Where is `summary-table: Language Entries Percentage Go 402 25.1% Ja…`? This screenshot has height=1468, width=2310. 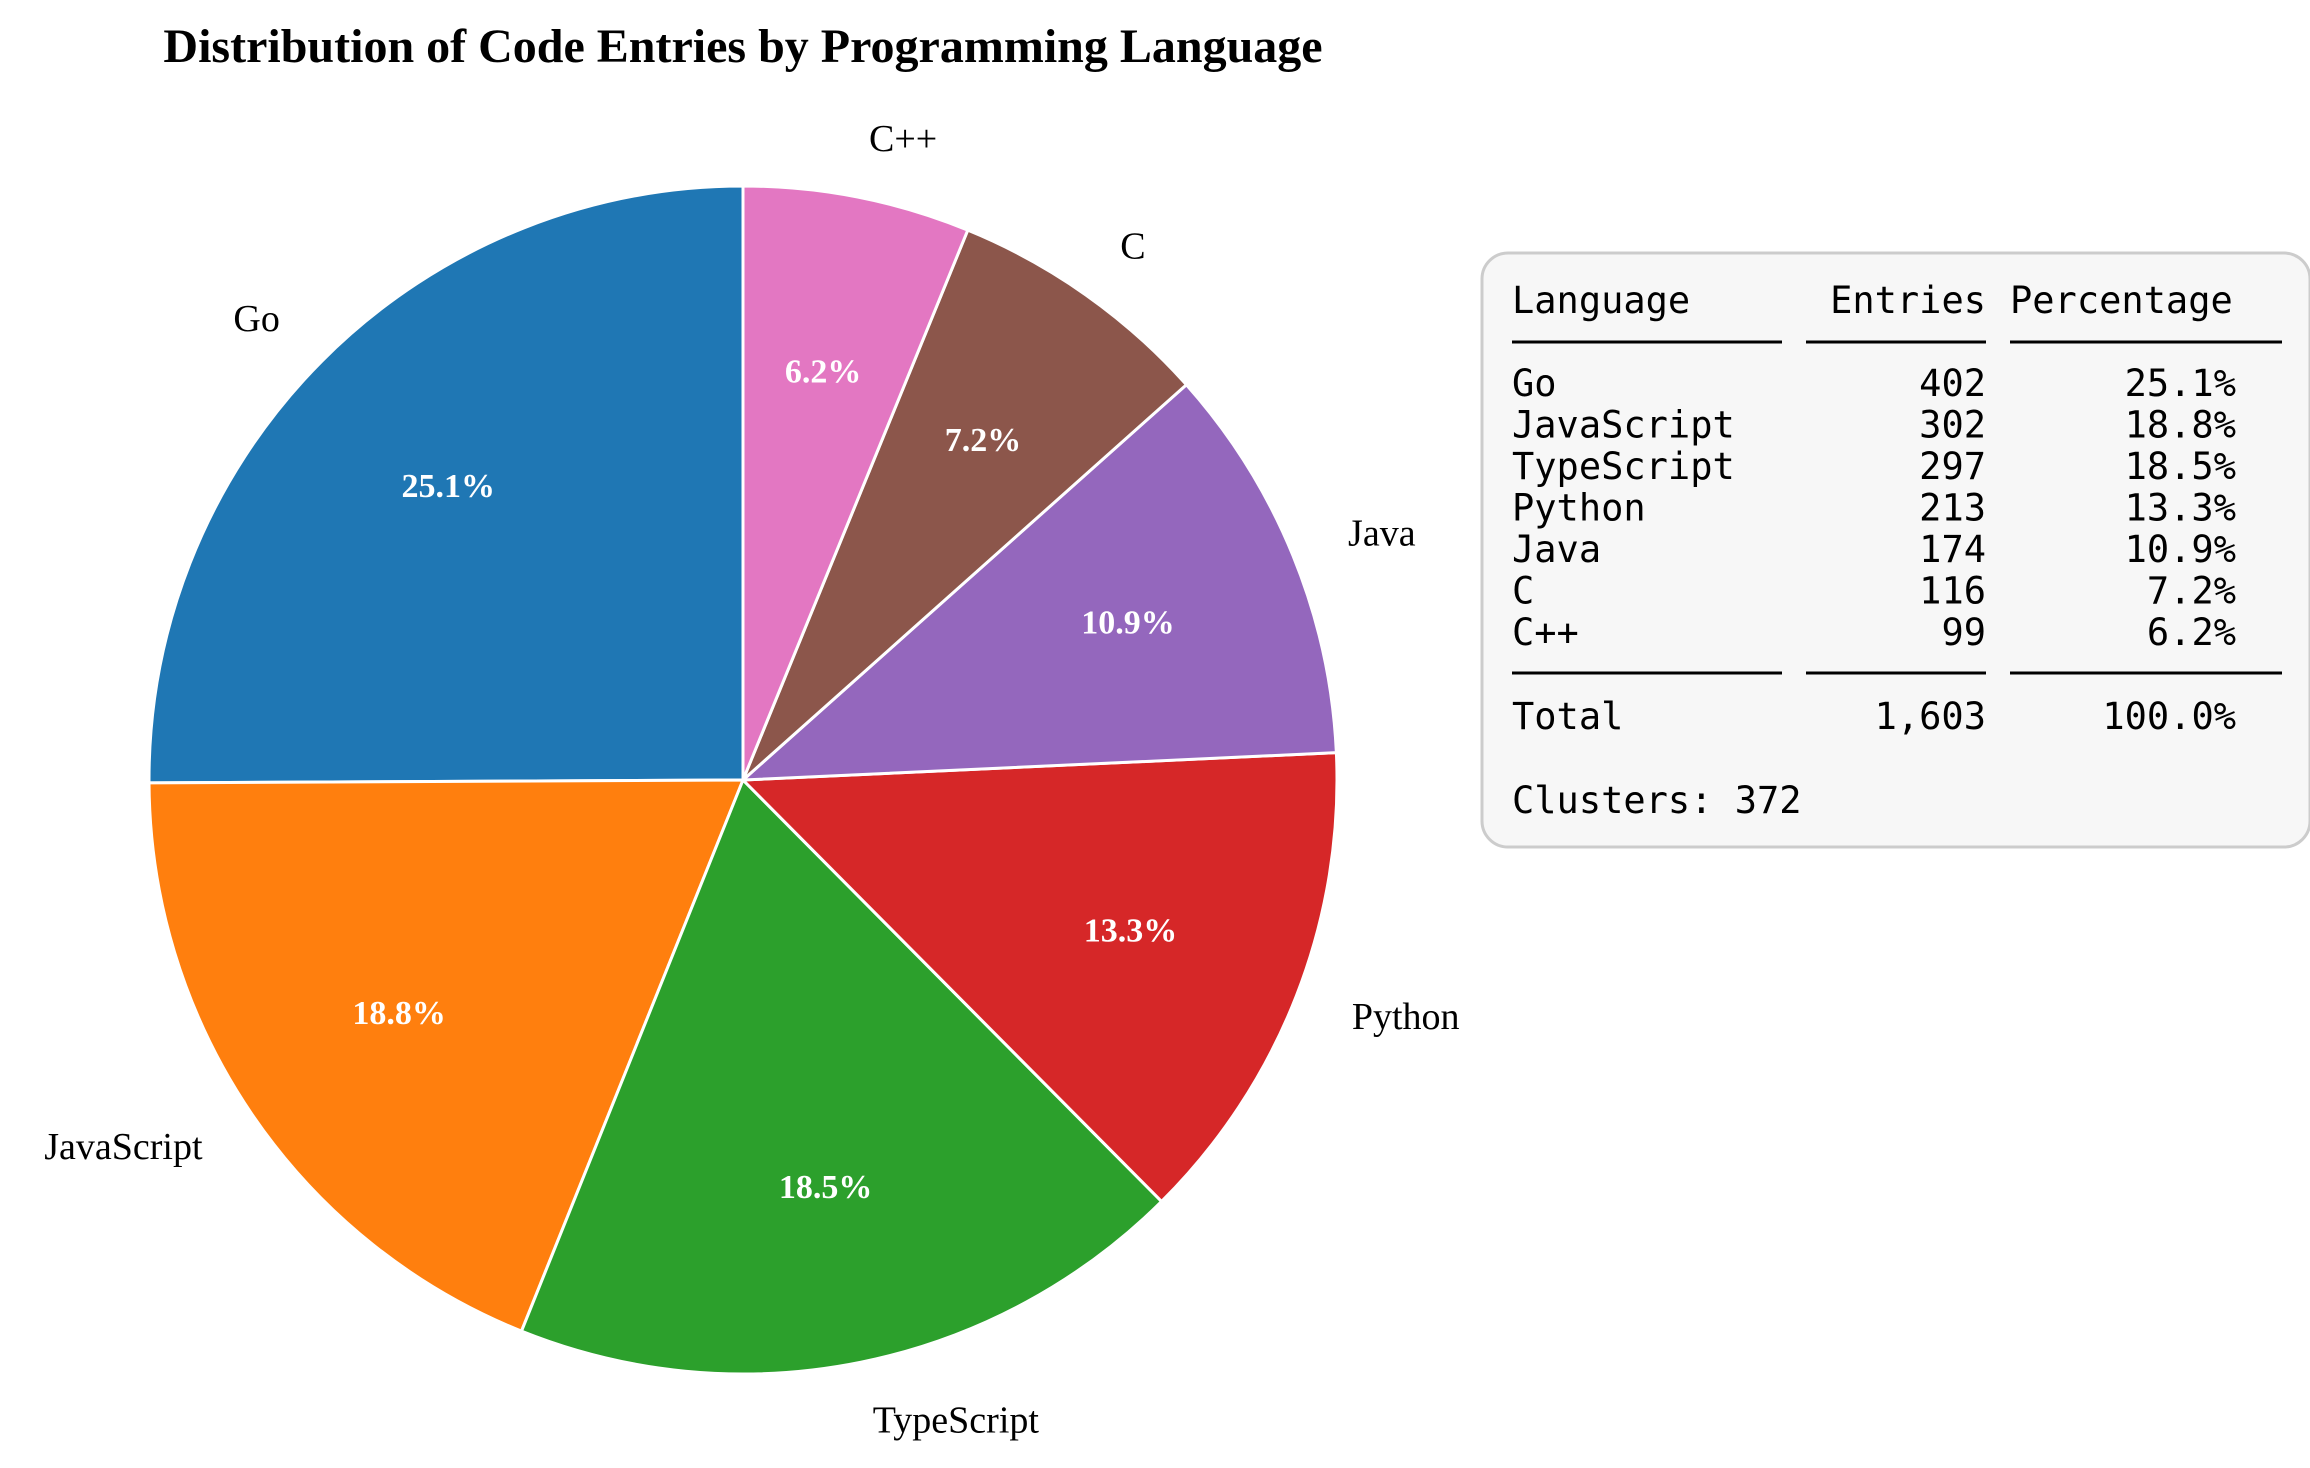
summary-table: Language Entries Percentage Go 402 25.1% Ja… is located at coordinates (1895, 550).